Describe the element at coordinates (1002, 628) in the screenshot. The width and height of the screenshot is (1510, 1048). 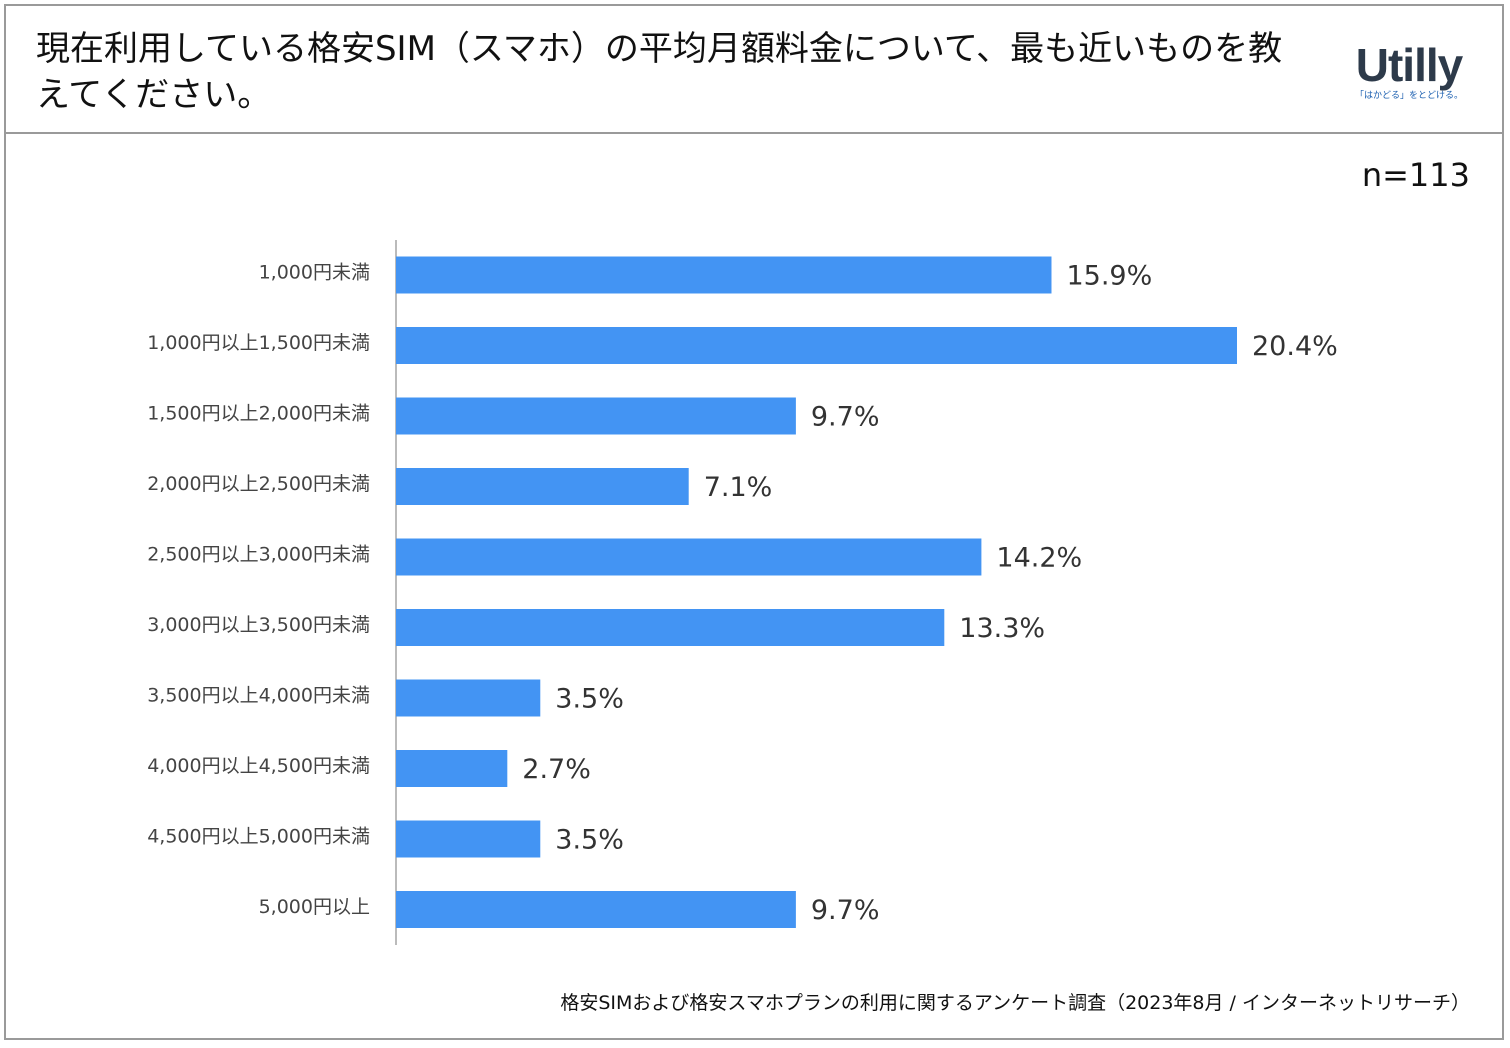
I see `value-label: 13.3%` at that location.